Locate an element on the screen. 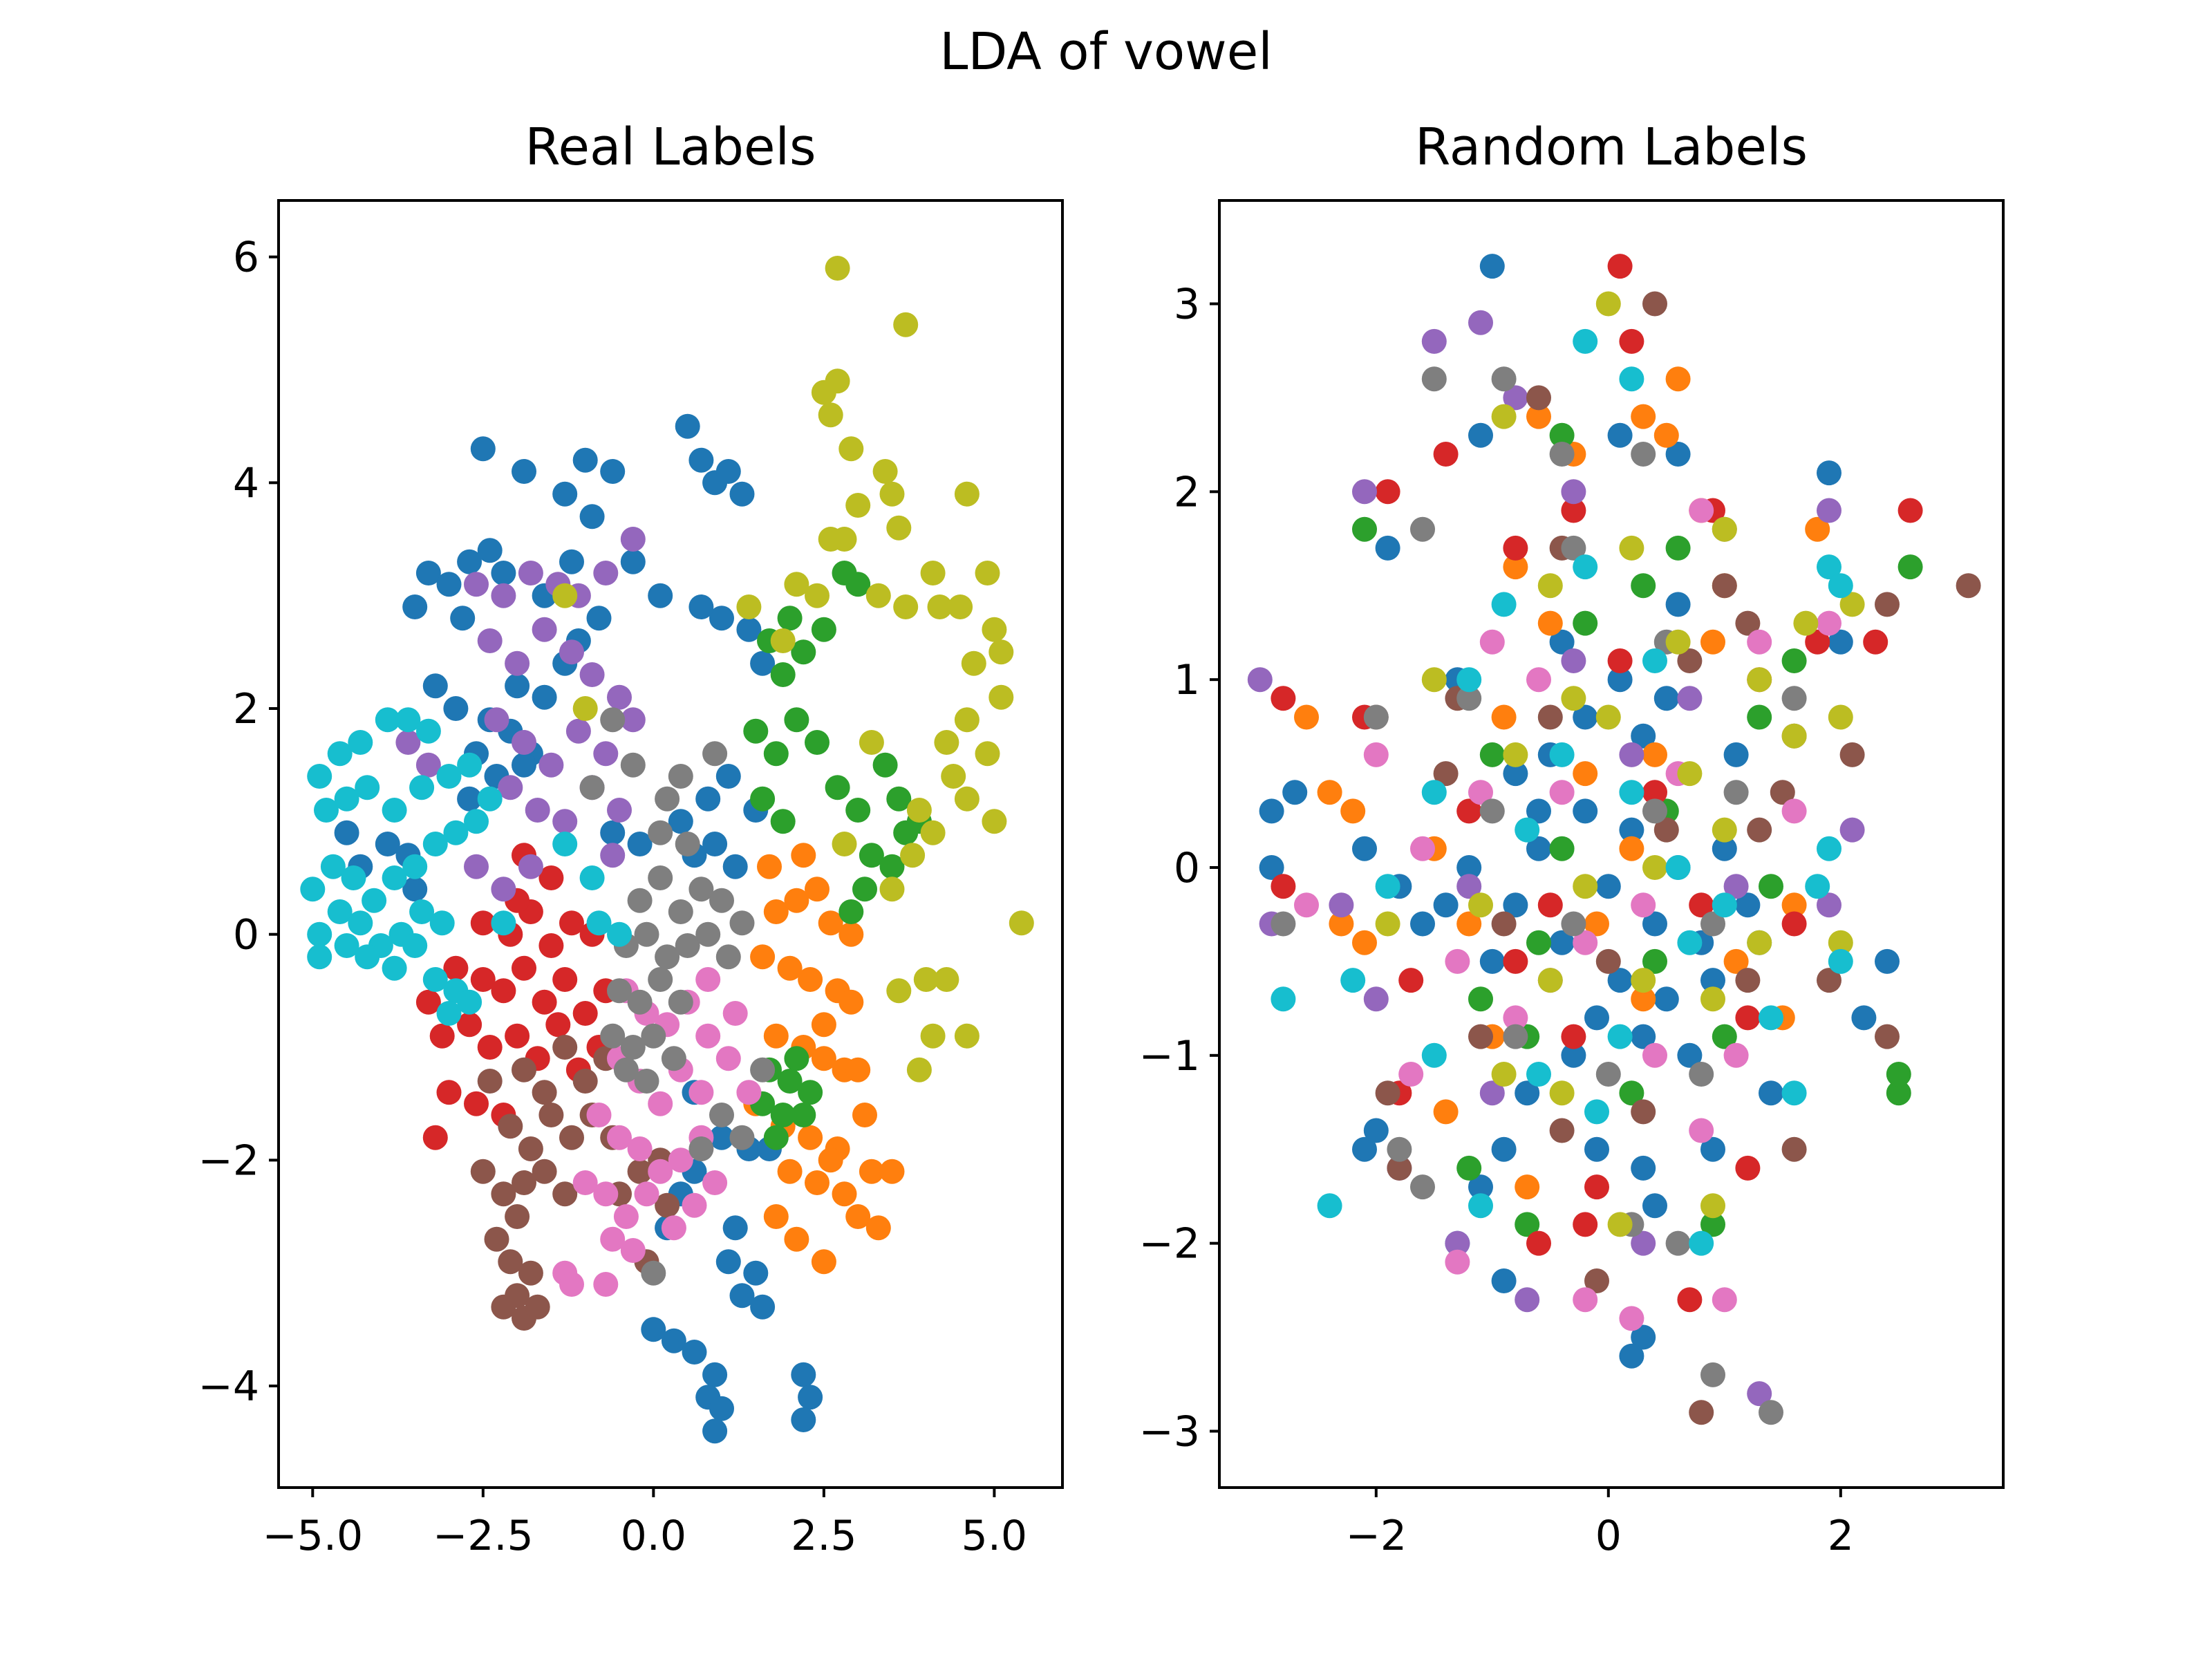 Image resolution: width=2212 pixels, height=1659 pixels. y-tick-label: −2 is located at coordinates (228, 1160).